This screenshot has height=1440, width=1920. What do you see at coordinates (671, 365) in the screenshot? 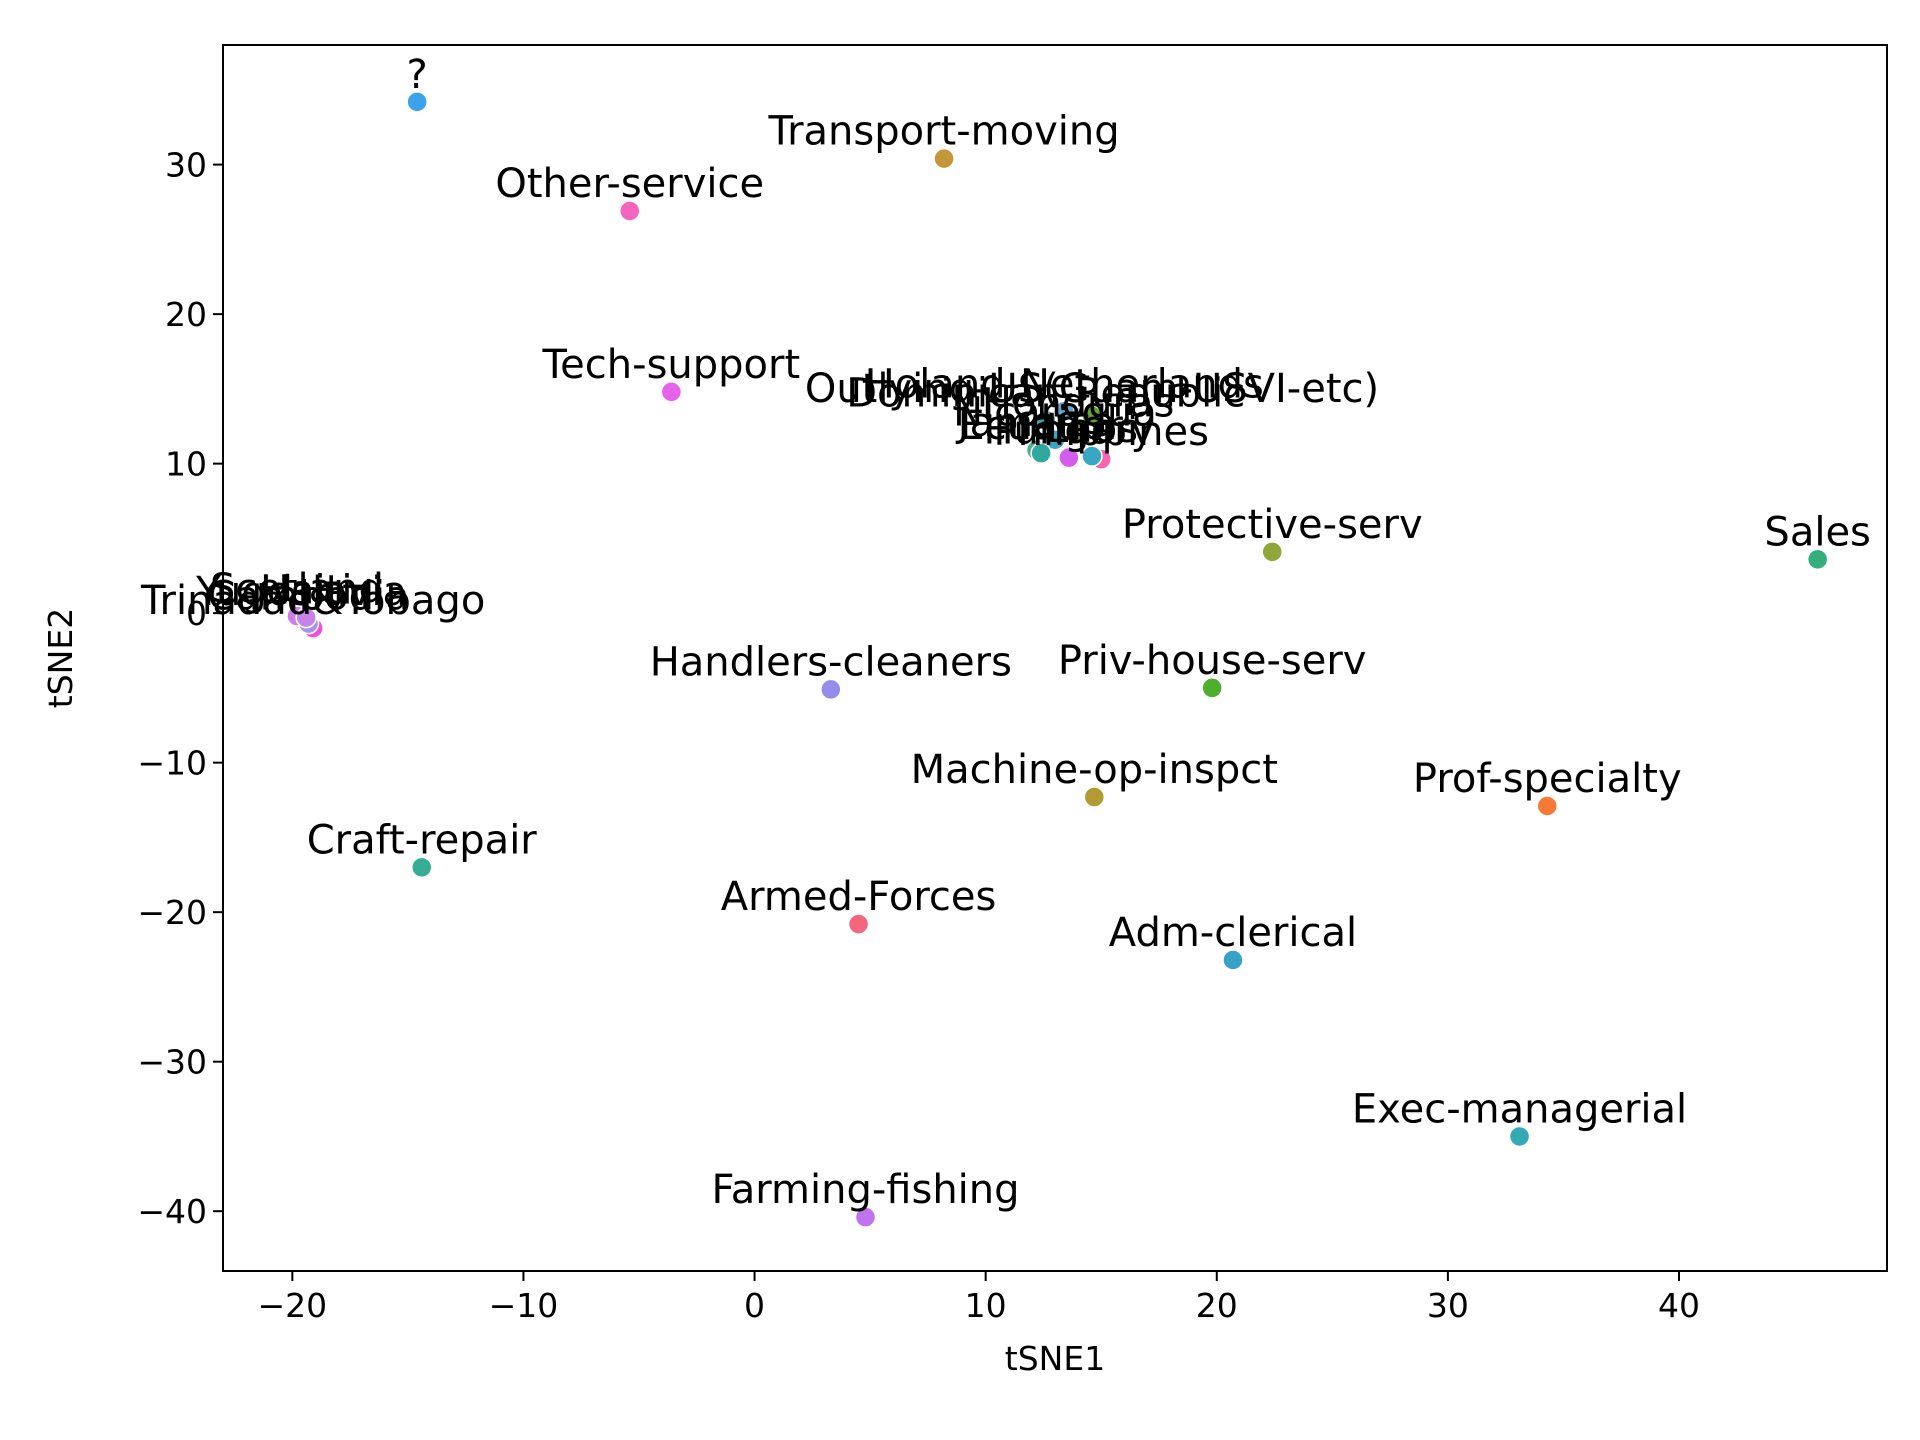
I see `point-label: Tech-support` at bounding box center [671, 365].